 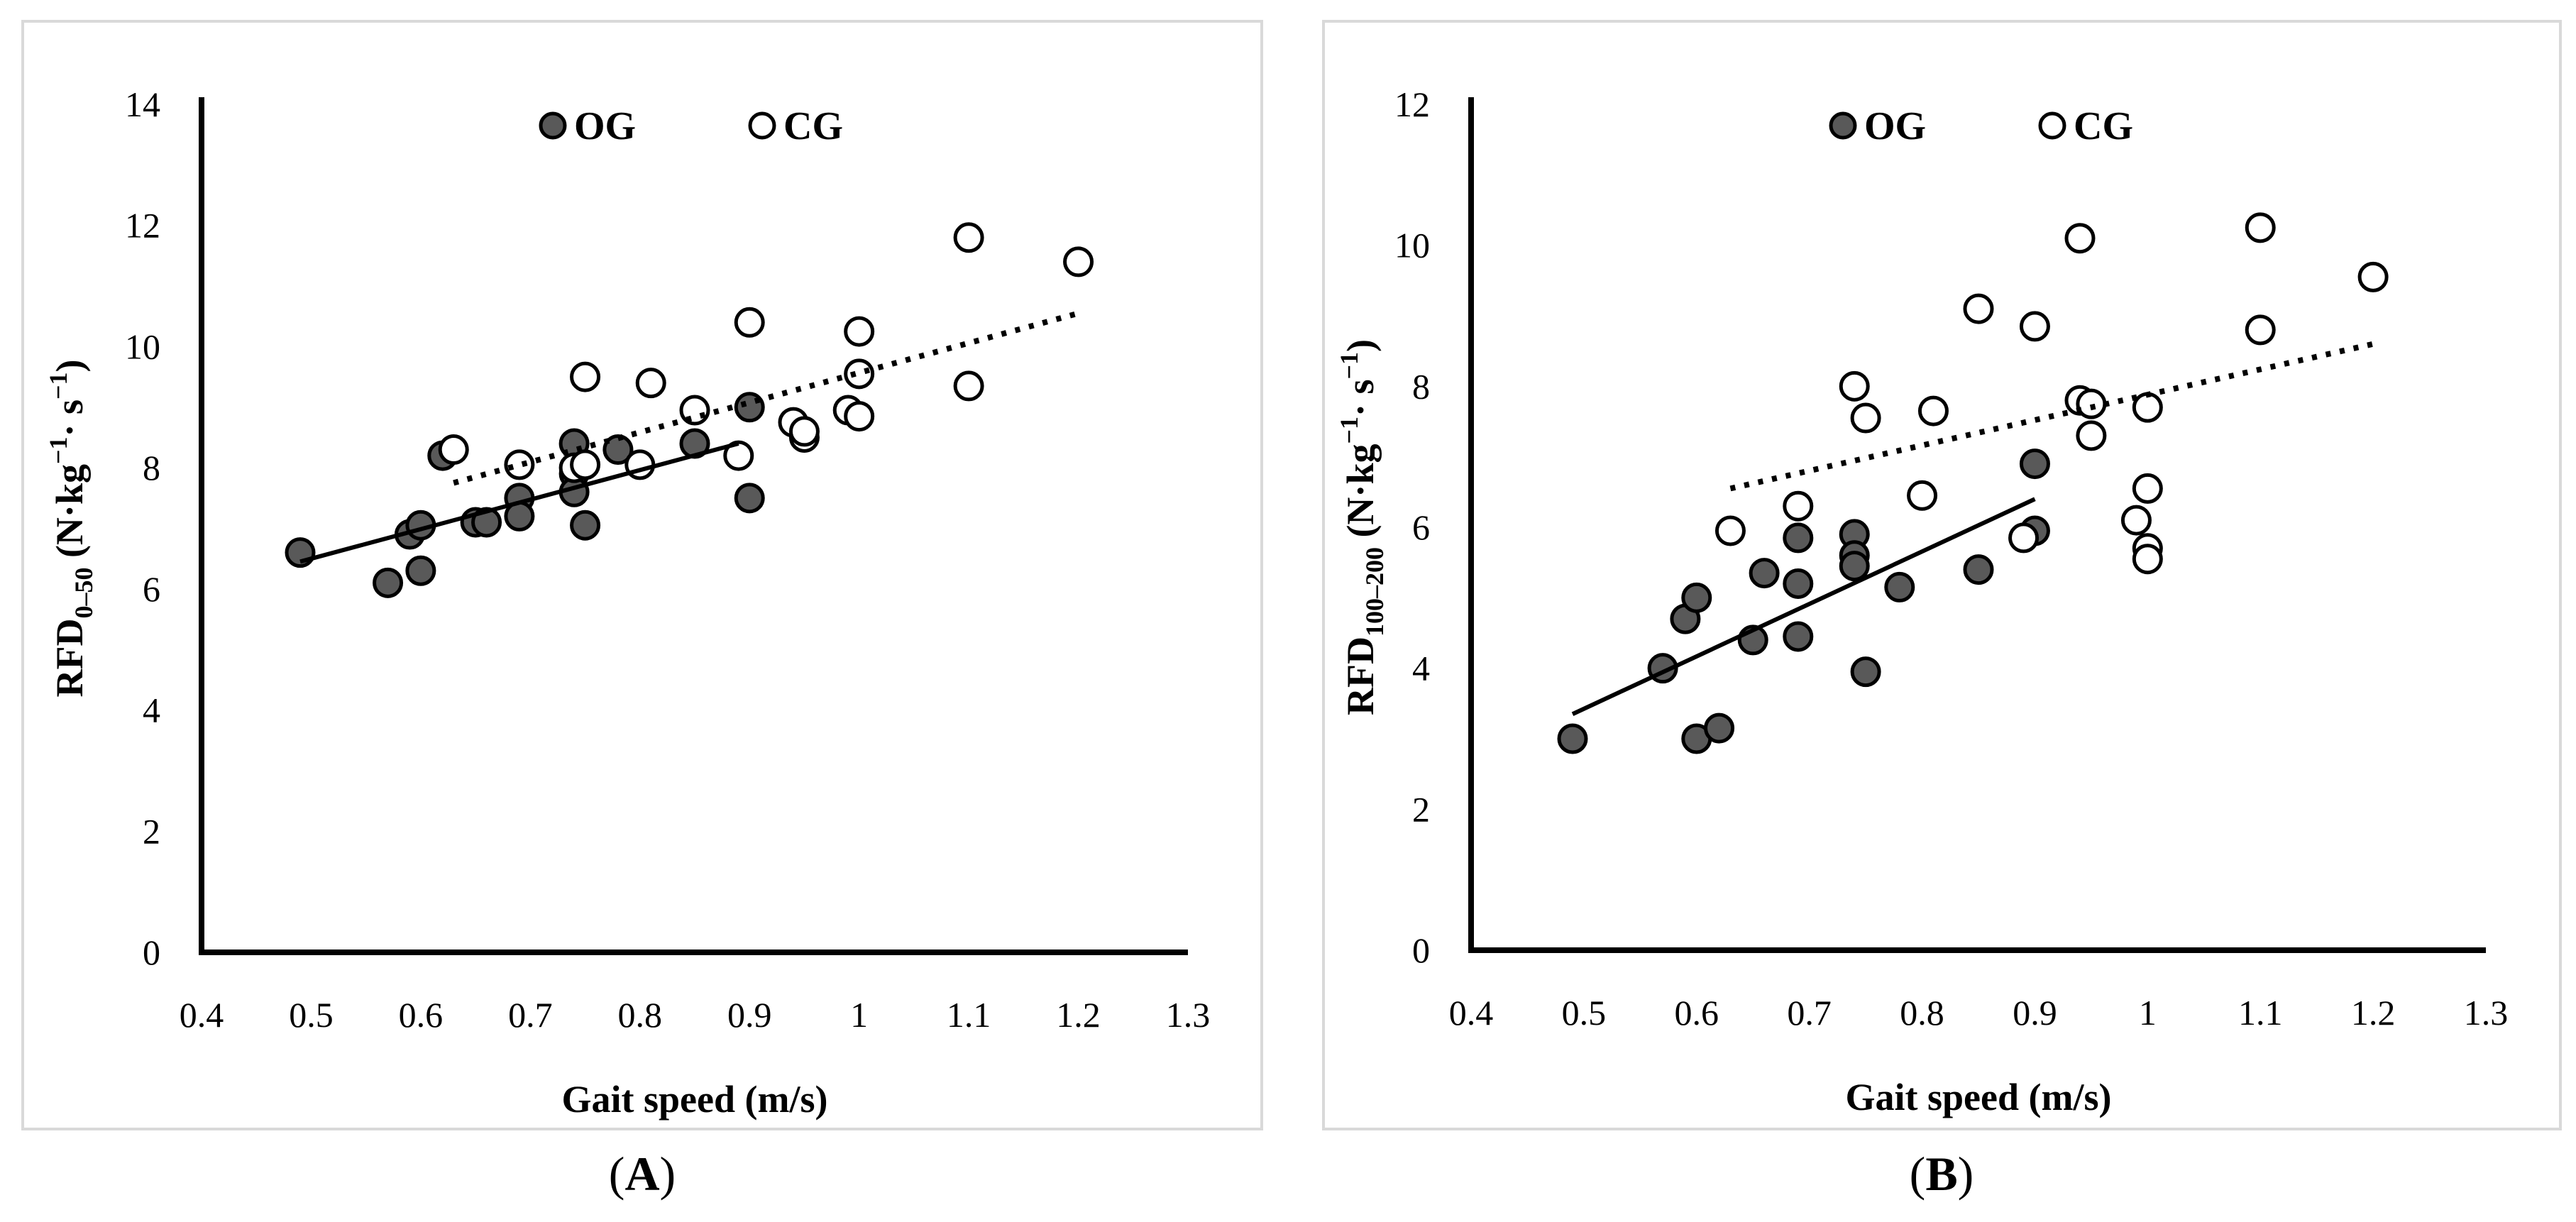 I want to click on chart-a-y-tick-label: 6, so click(x=151, y=589).